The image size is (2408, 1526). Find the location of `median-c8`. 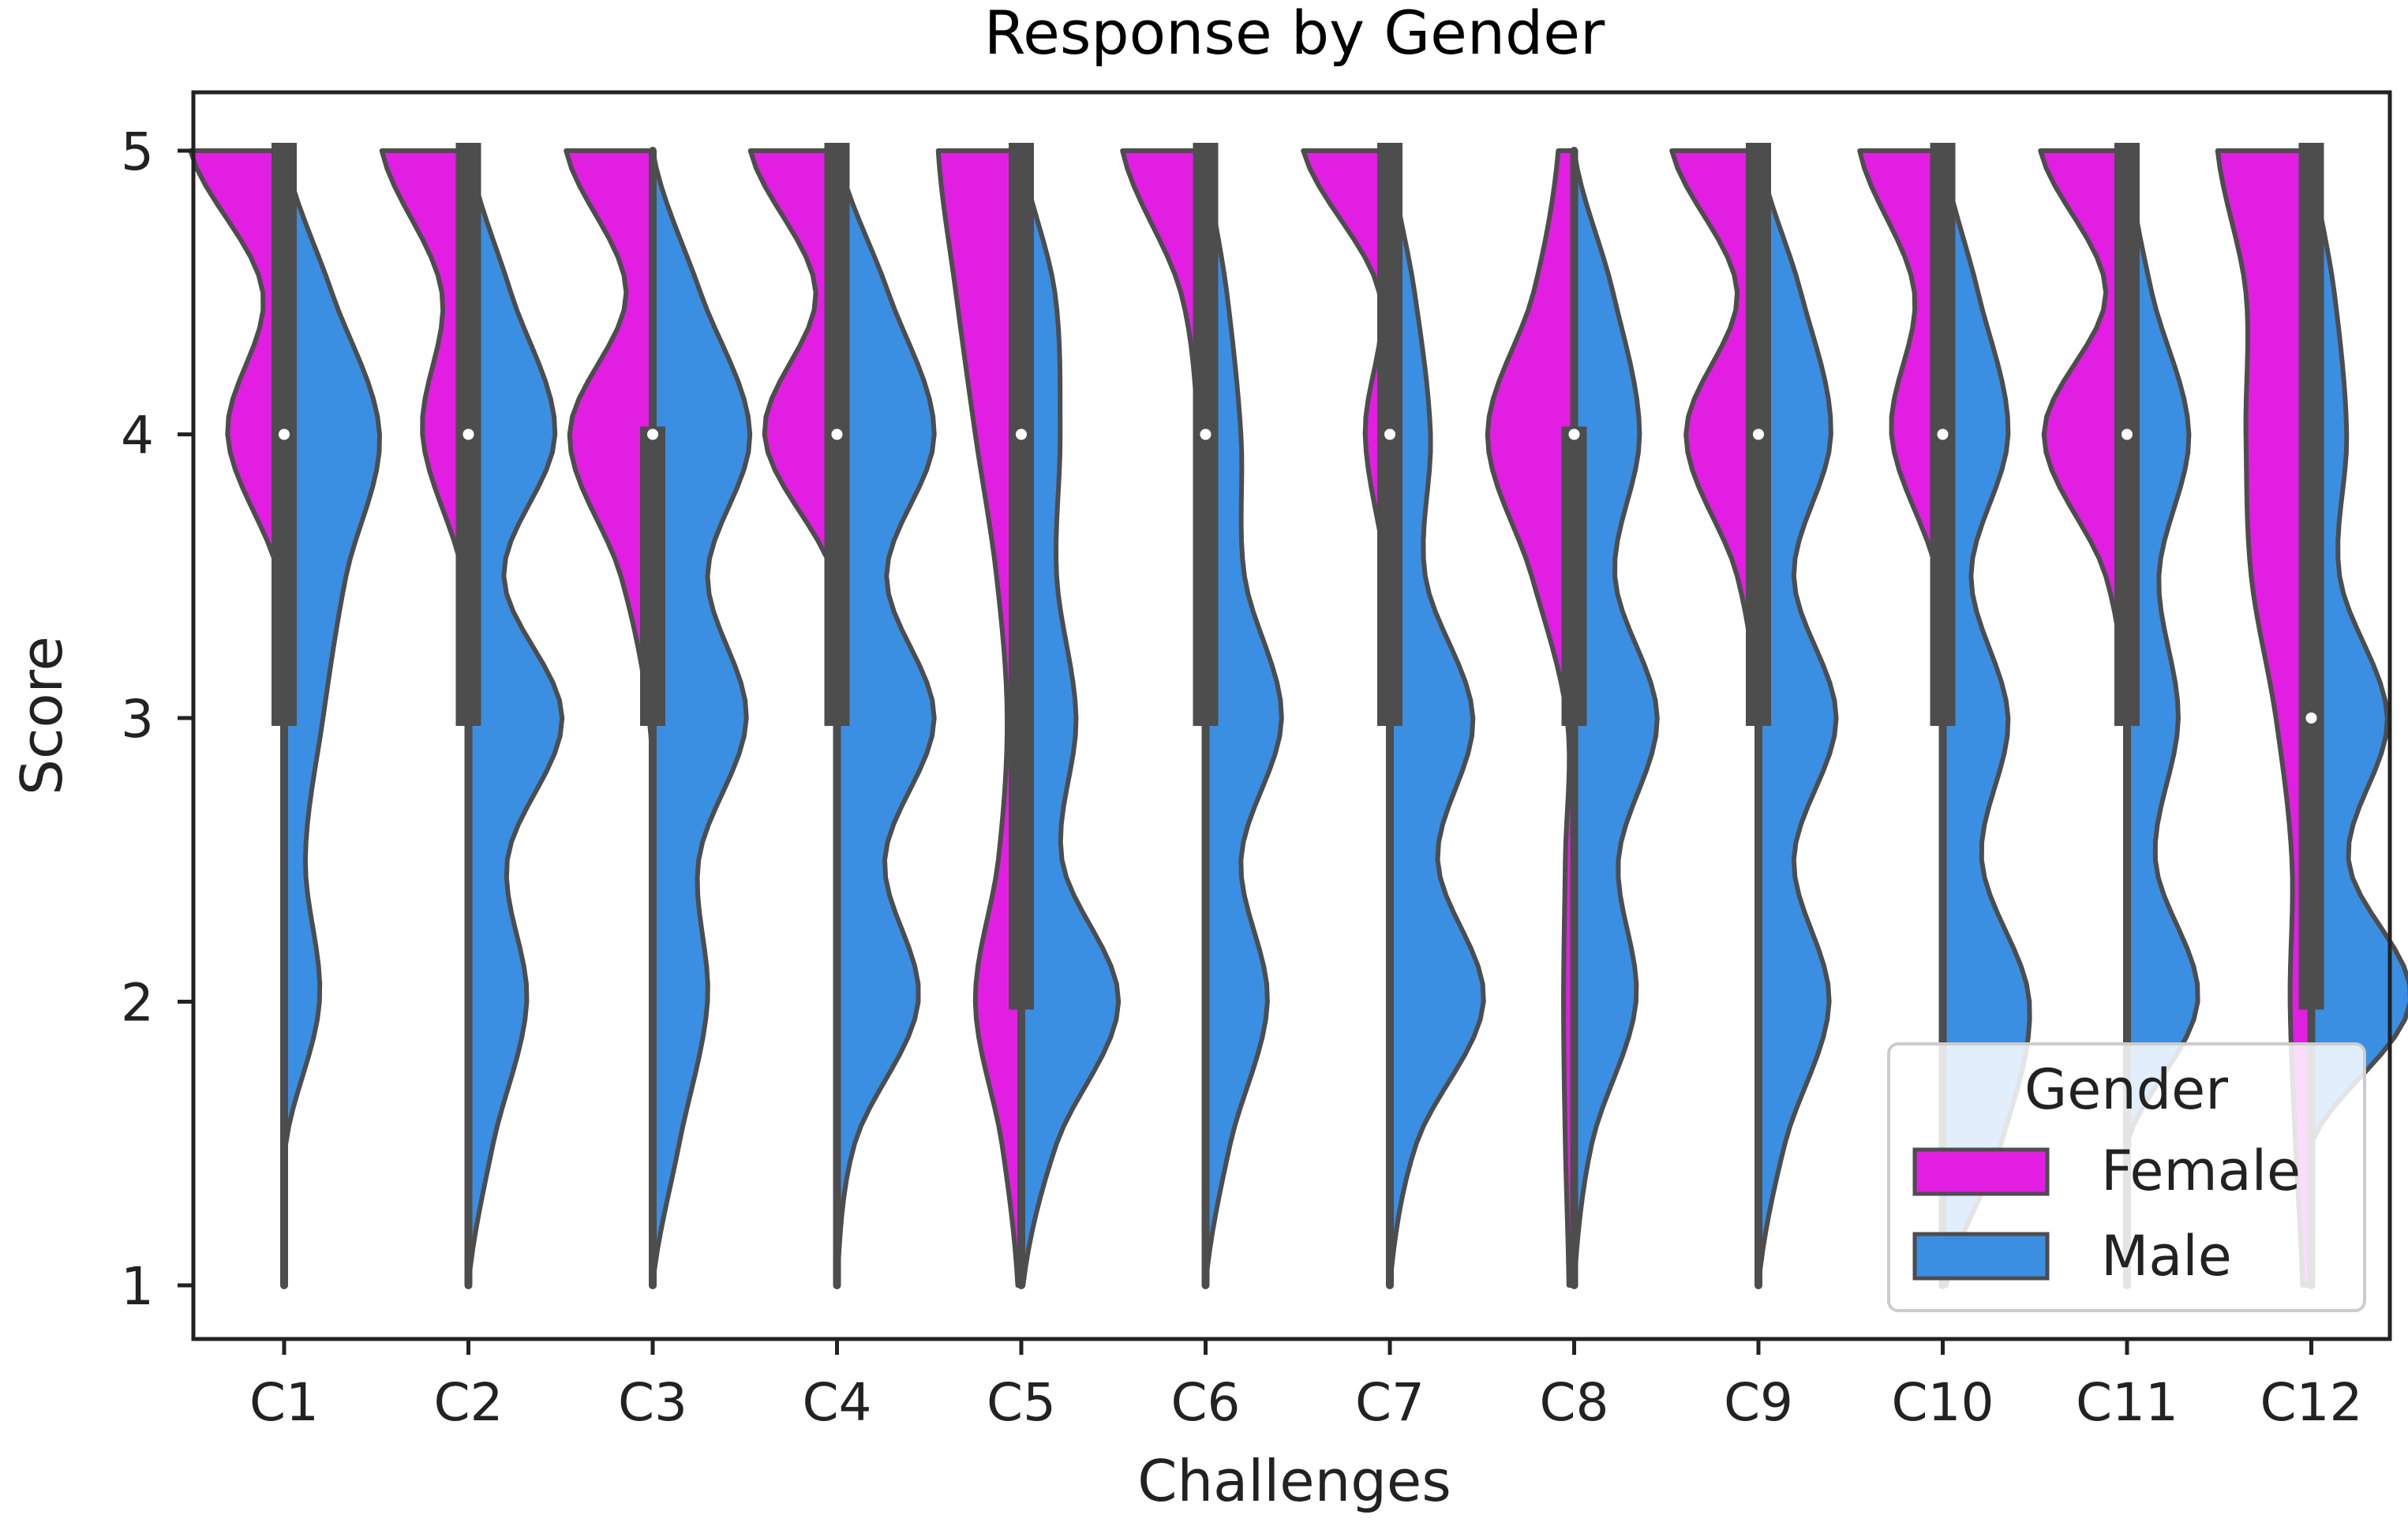

median-c8 is located at coordinates (1574, 434).